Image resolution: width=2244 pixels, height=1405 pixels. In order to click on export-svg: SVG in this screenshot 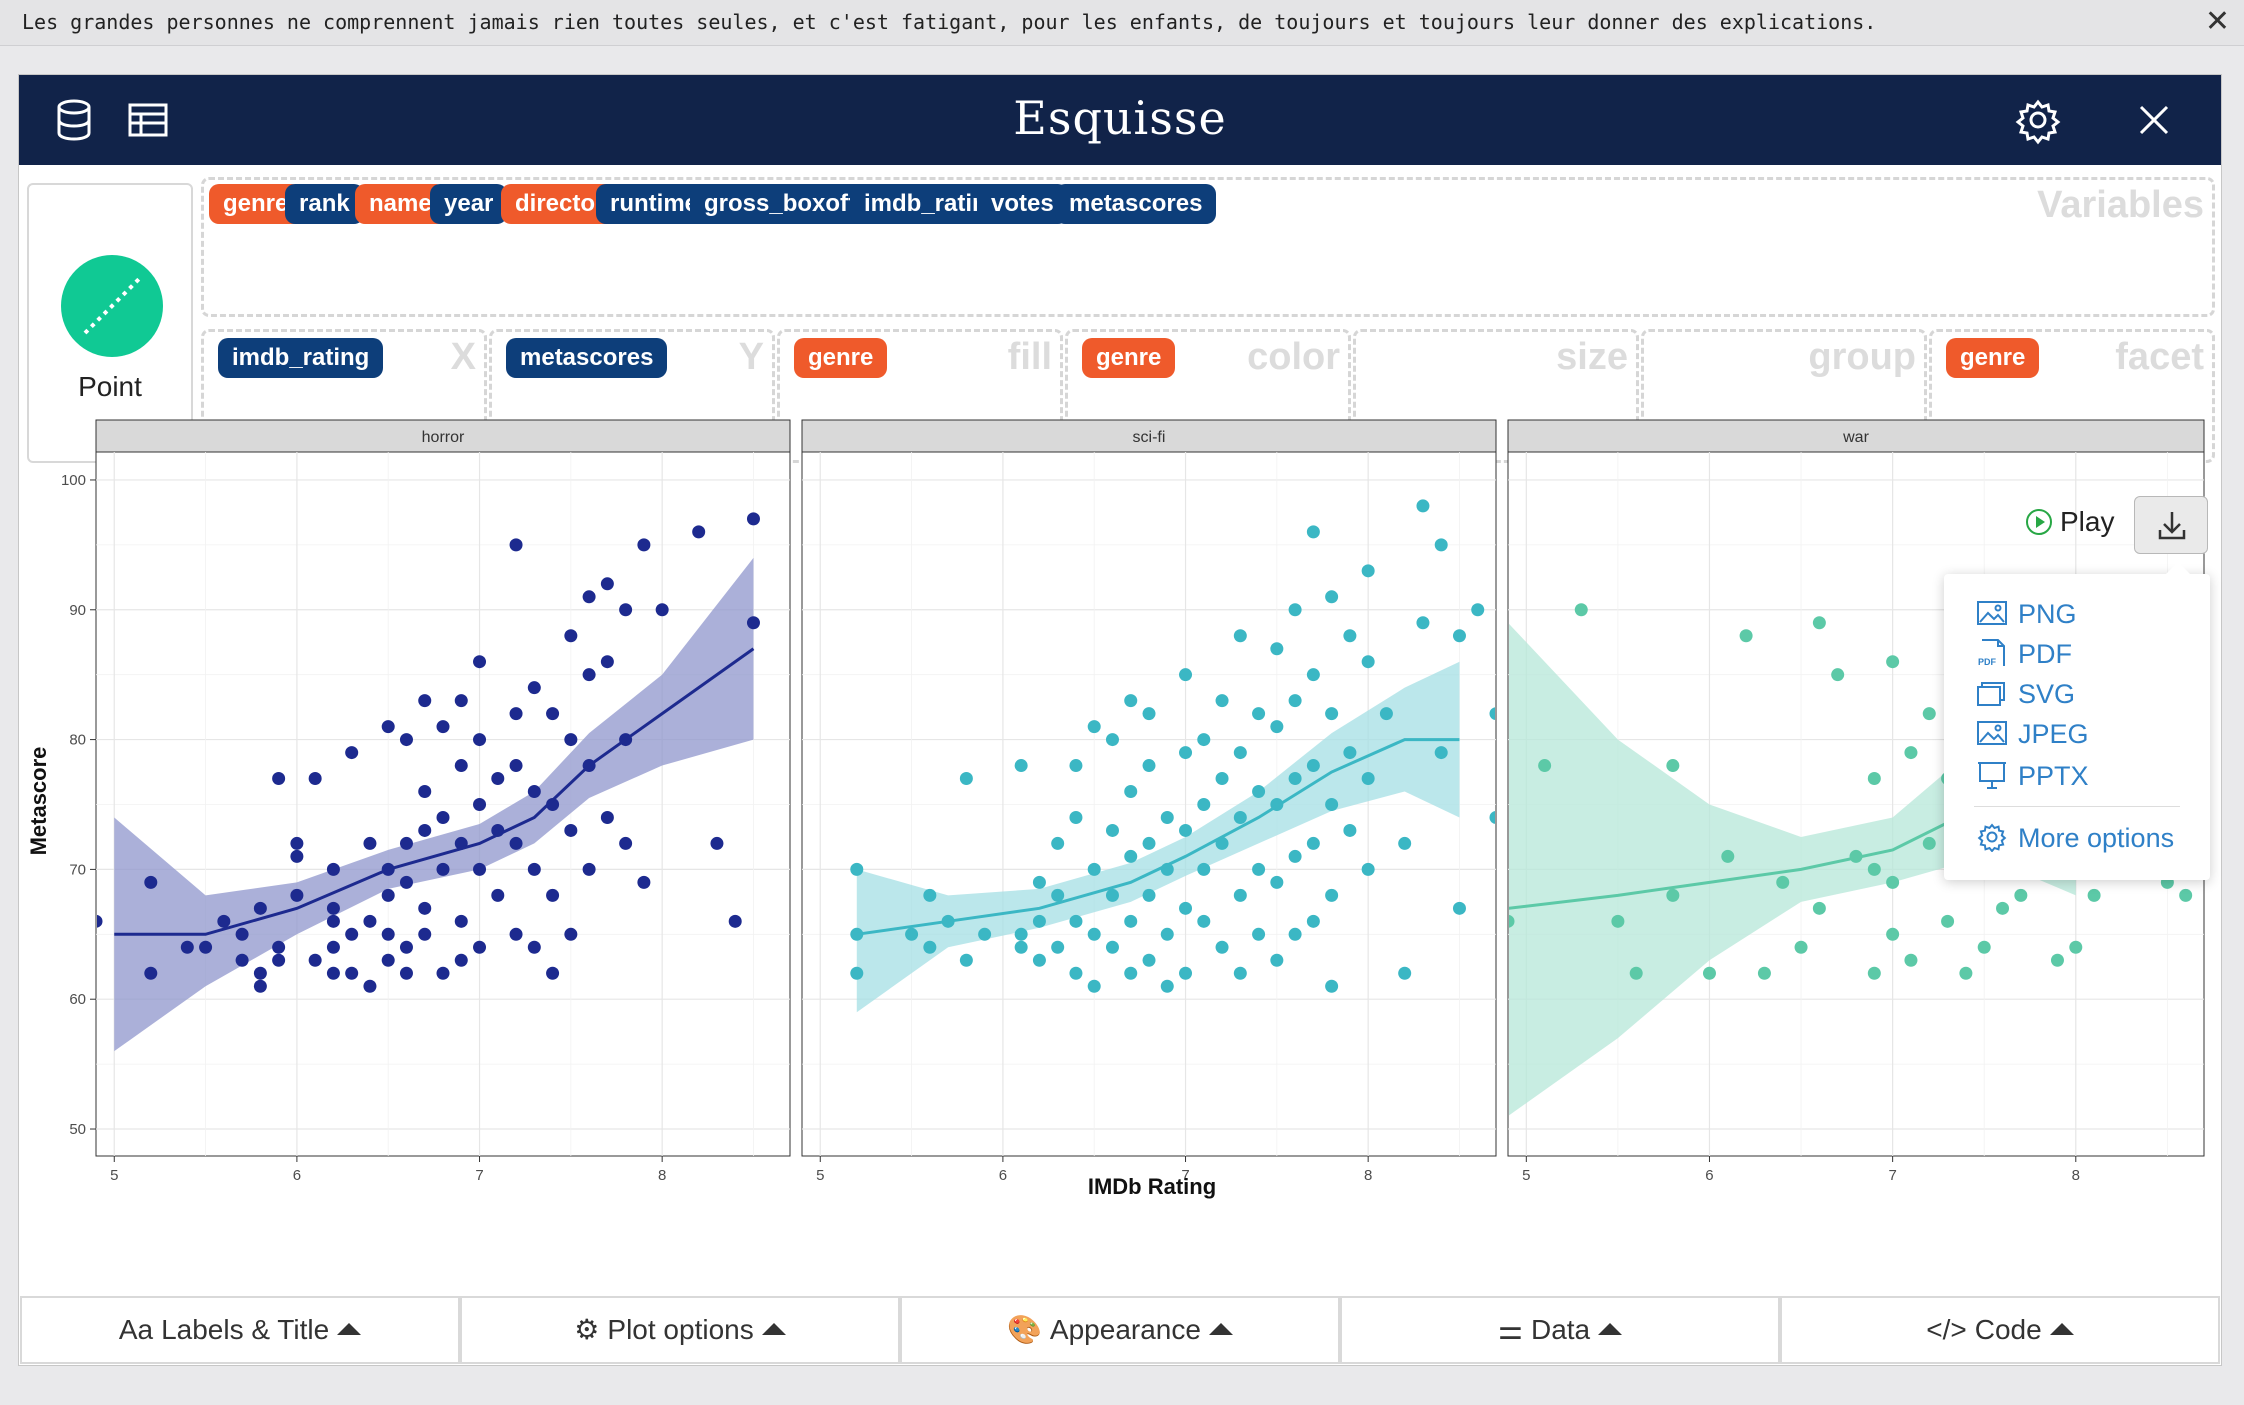, I will do `click(2025, 696)`.